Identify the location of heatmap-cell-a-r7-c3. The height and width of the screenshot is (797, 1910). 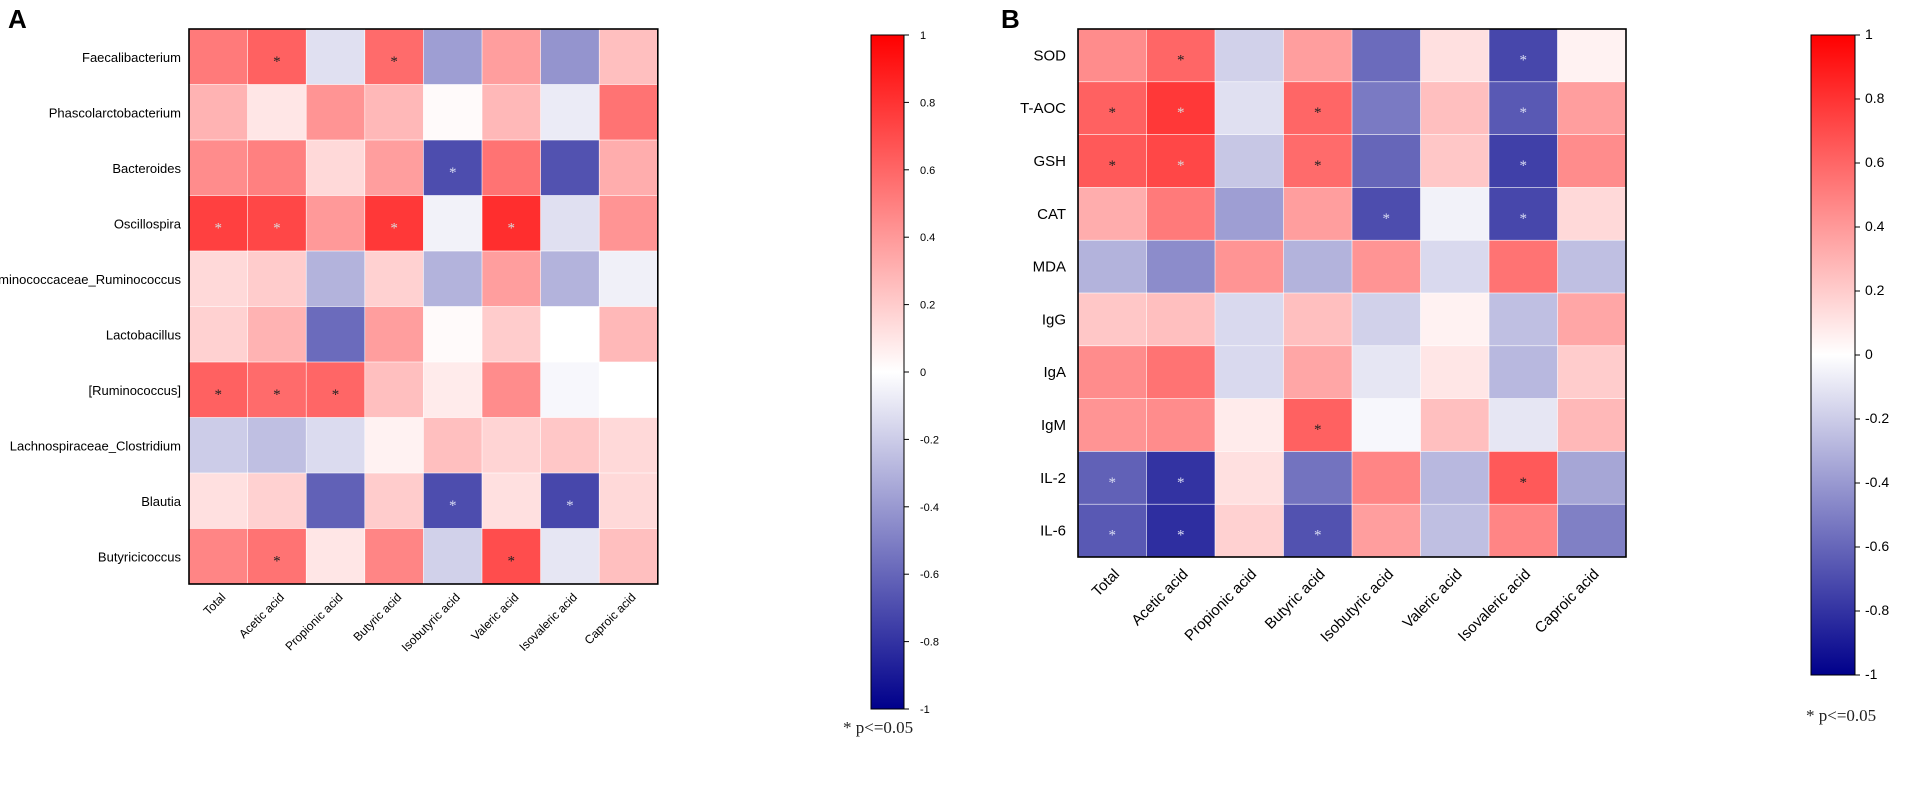
(394, 445).